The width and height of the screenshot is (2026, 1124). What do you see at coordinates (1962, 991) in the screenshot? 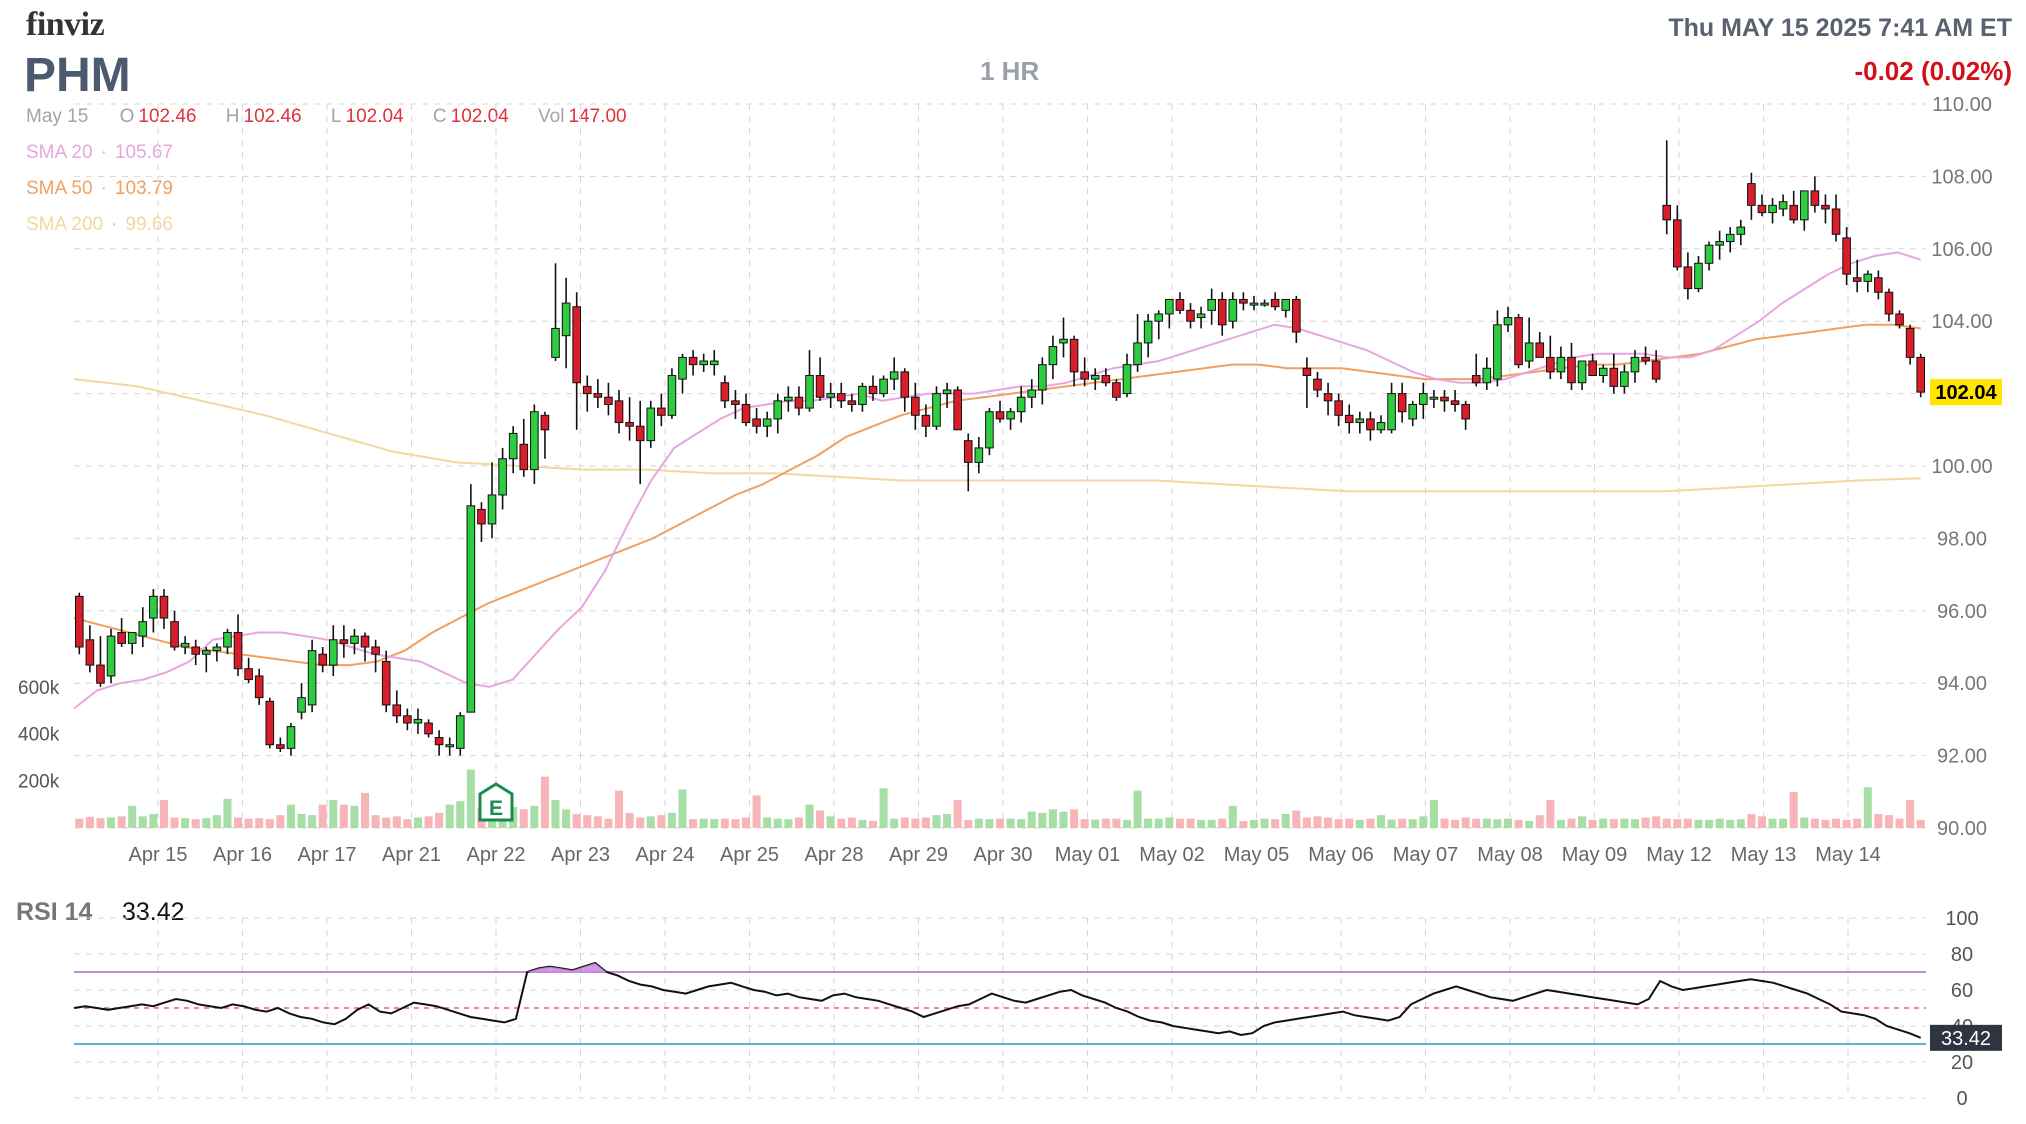
I see `rsi-tick-label: 60` at bounding box center [1962, 991].